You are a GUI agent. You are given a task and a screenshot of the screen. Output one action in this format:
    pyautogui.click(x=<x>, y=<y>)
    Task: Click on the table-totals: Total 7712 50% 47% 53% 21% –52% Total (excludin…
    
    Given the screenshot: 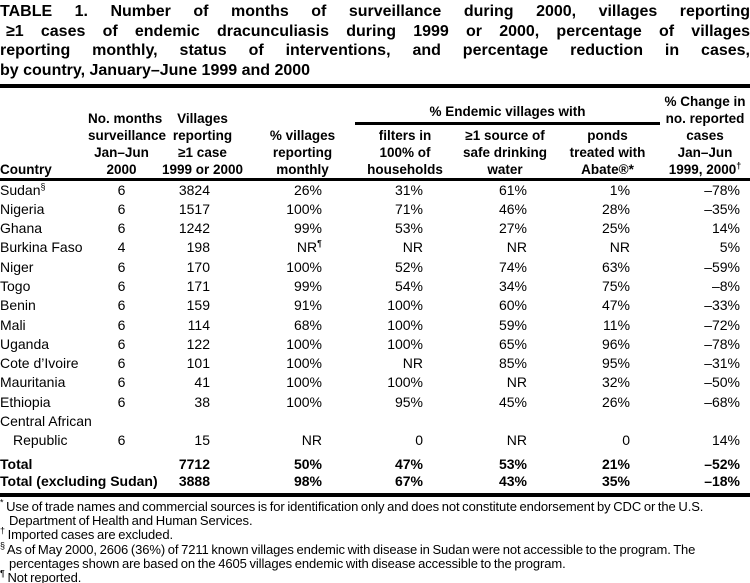 What is the action you would take?
    pyautogui.click(x=375, y=473)
    